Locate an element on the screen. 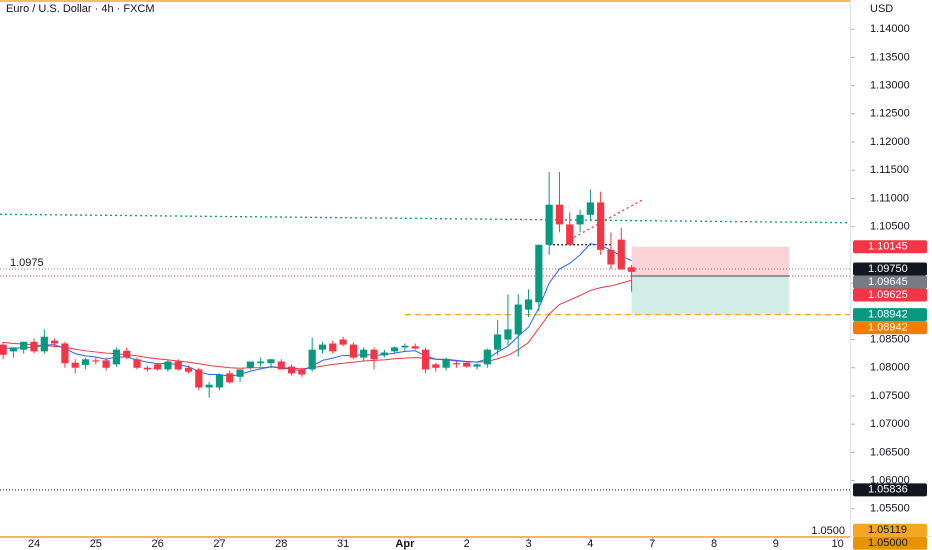 The height and width of the screenshot is (550, 932). price-badge: 1.05836 is located at coordinates (890, 490).